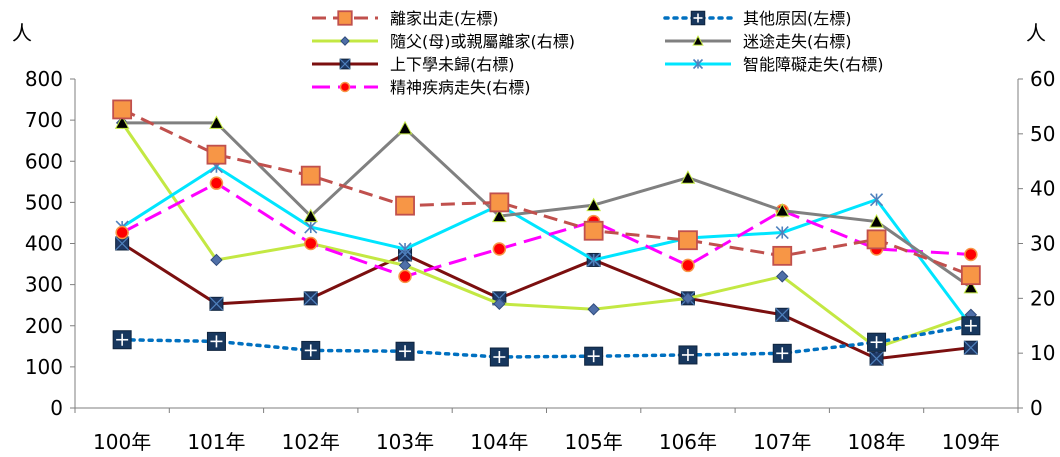 This screenshot has width=1060, height=457. I want to click on right-tick-label: 50, so click(1042, 134).